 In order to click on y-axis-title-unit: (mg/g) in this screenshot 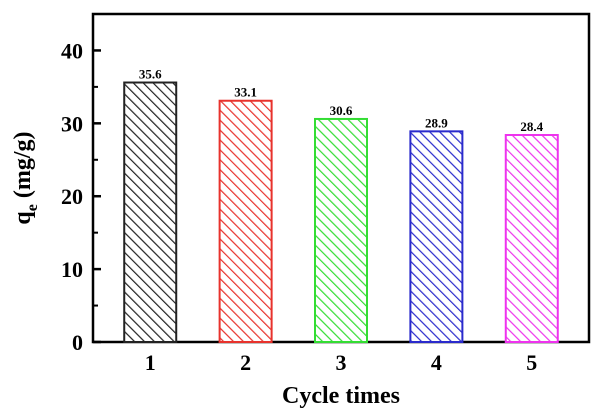, I will do `click(23, 167)`.